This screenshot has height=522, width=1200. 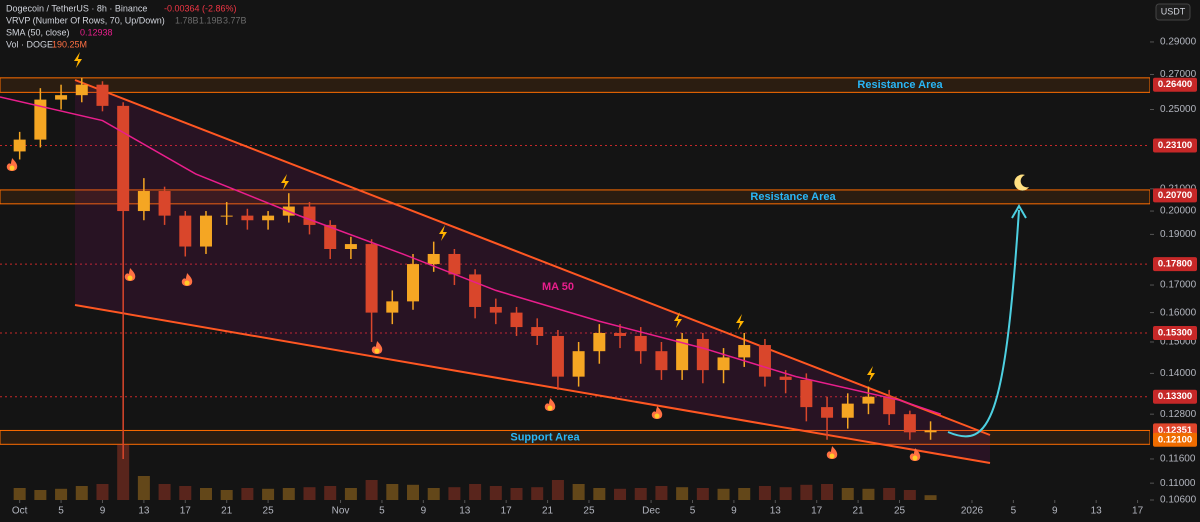 I want to click on indicator-value: 0.12938, so click(x=96, y=32).